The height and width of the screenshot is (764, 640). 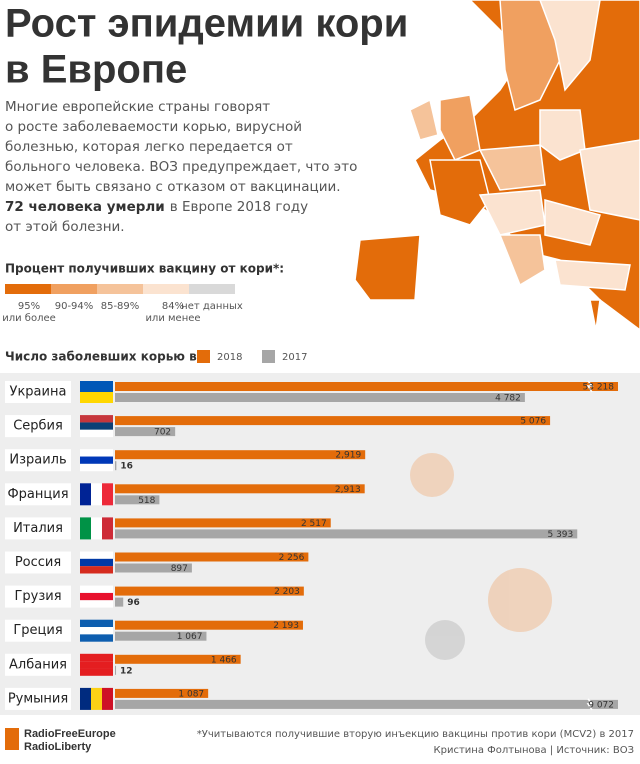 What do you see at coordinates (348, 490) in the screenshot?
I see `value-label: 2,913` at bounding box center [348, 490].